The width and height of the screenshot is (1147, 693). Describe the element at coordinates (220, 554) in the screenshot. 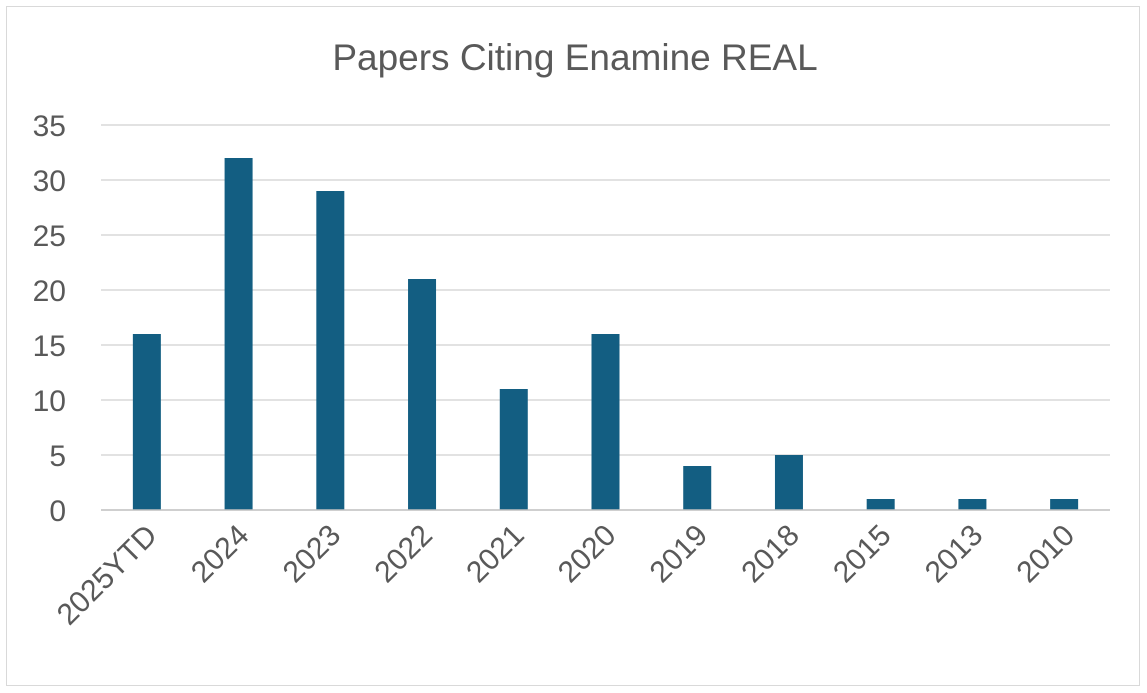

I see `x-tick-label: 2024` at that location.